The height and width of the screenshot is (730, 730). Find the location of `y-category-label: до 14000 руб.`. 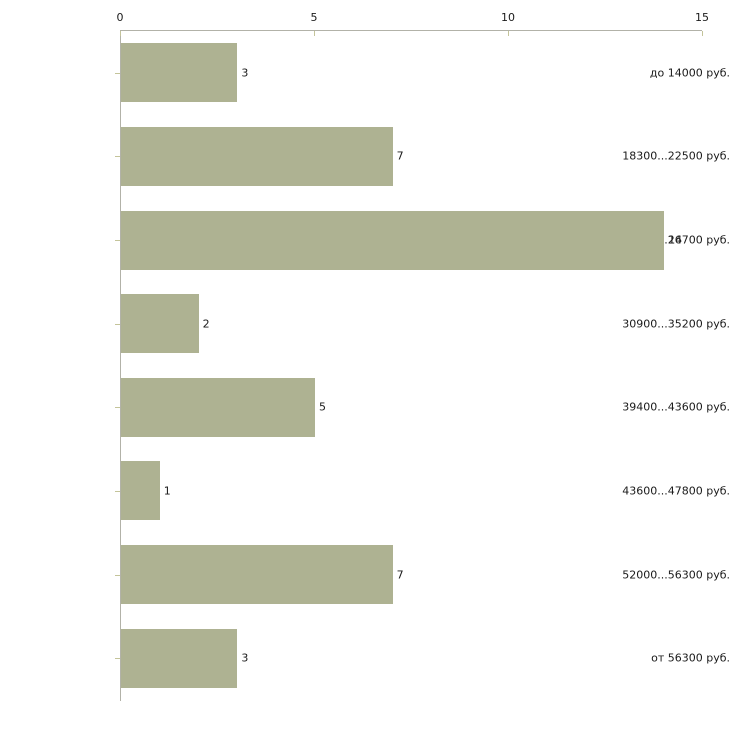

y-category-label: до 14000 руб. is located at coordinates (689, 73).